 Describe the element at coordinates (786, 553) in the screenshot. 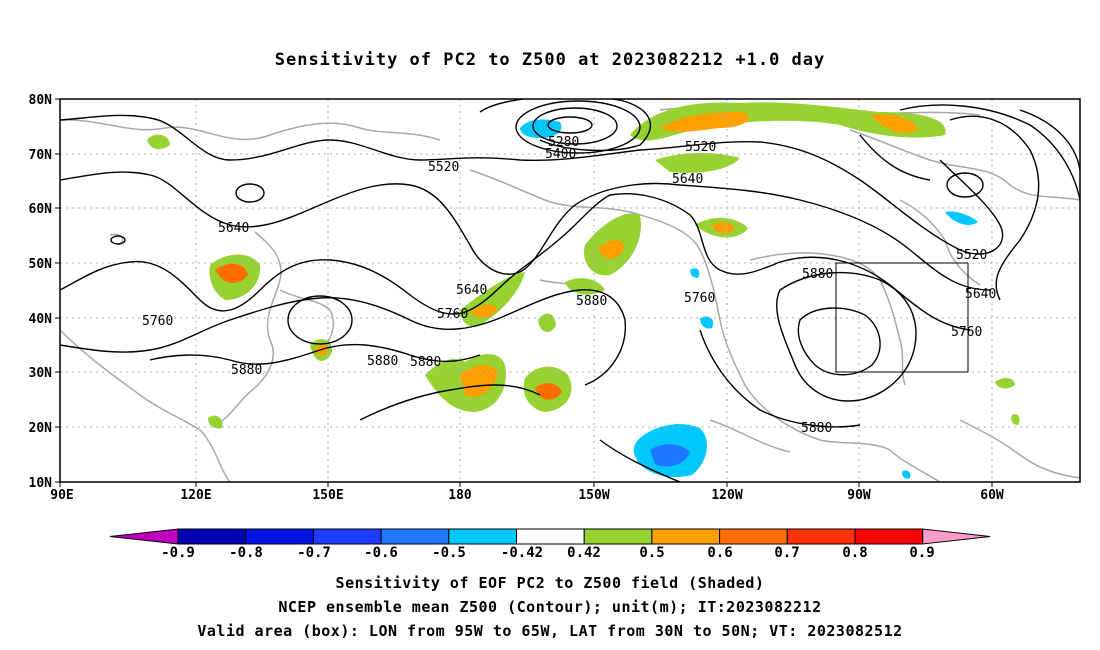

I see `colorbar-label: 0.7` at that location.